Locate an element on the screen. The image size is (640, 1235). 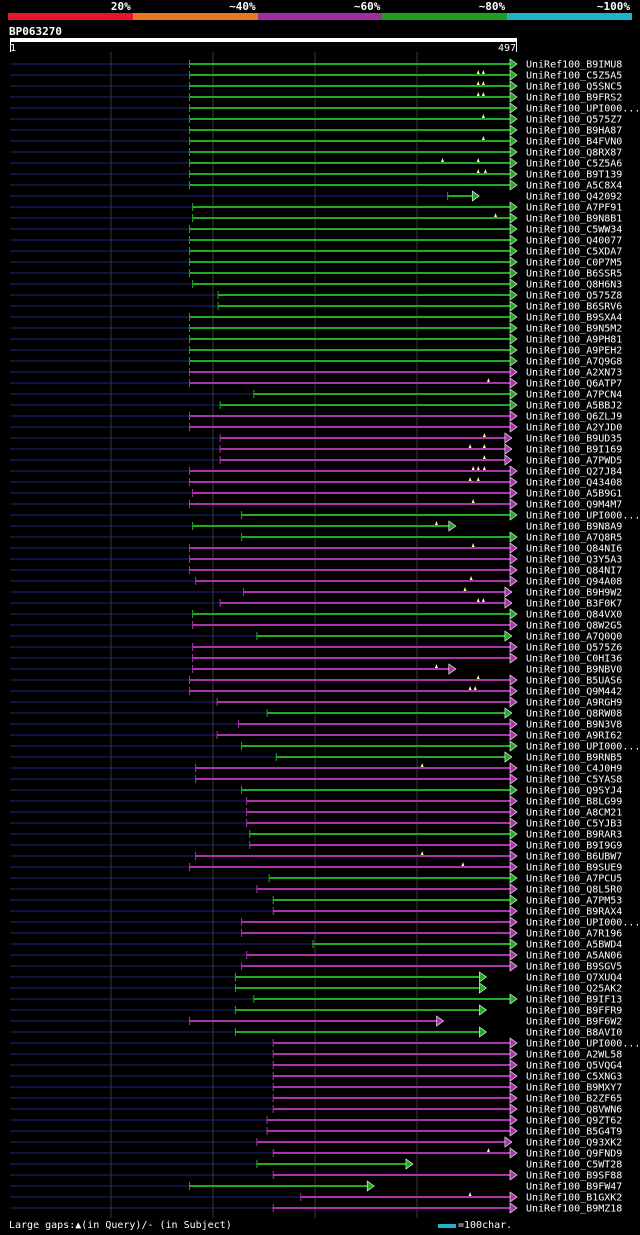
hit-label: UniRef100_B9T139 is located at coordinates (574, 175).